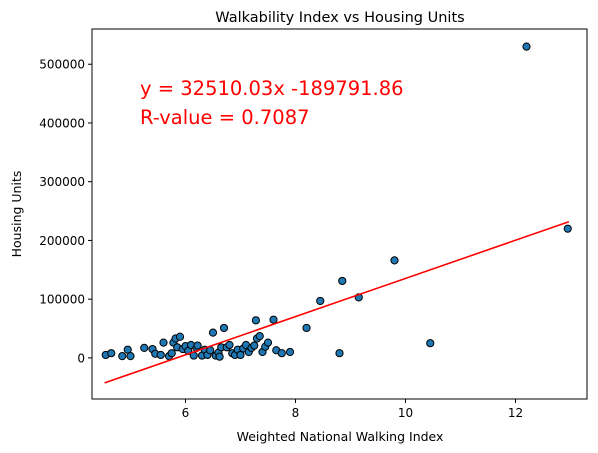 This screenshot has width=598, height=453. What do you see at coordinates (405, 413) in the screenshot?
I see `x-tick-label: 10` at bounding box center [405, 413].